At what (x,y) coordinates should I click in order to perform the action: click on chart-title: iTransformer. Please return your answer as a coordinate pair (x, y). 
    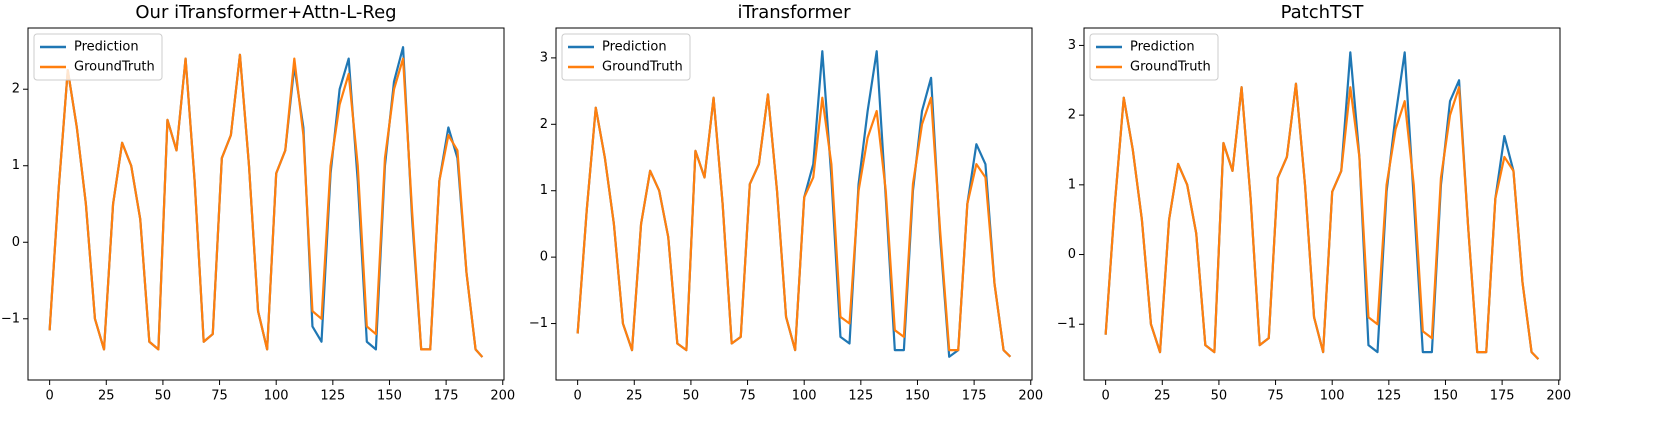
    Looking at the image, I should click on (794, 12).